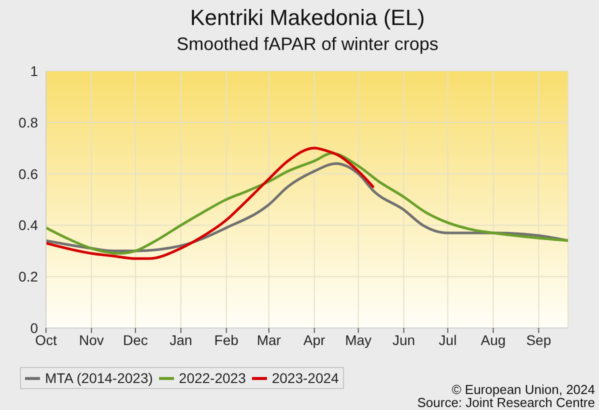 The height and width of the screenshot is (410, 599). Describe the element at coordinates (212, 378) in the screenshot. I see `legend-label: 2022-2023` at that location.